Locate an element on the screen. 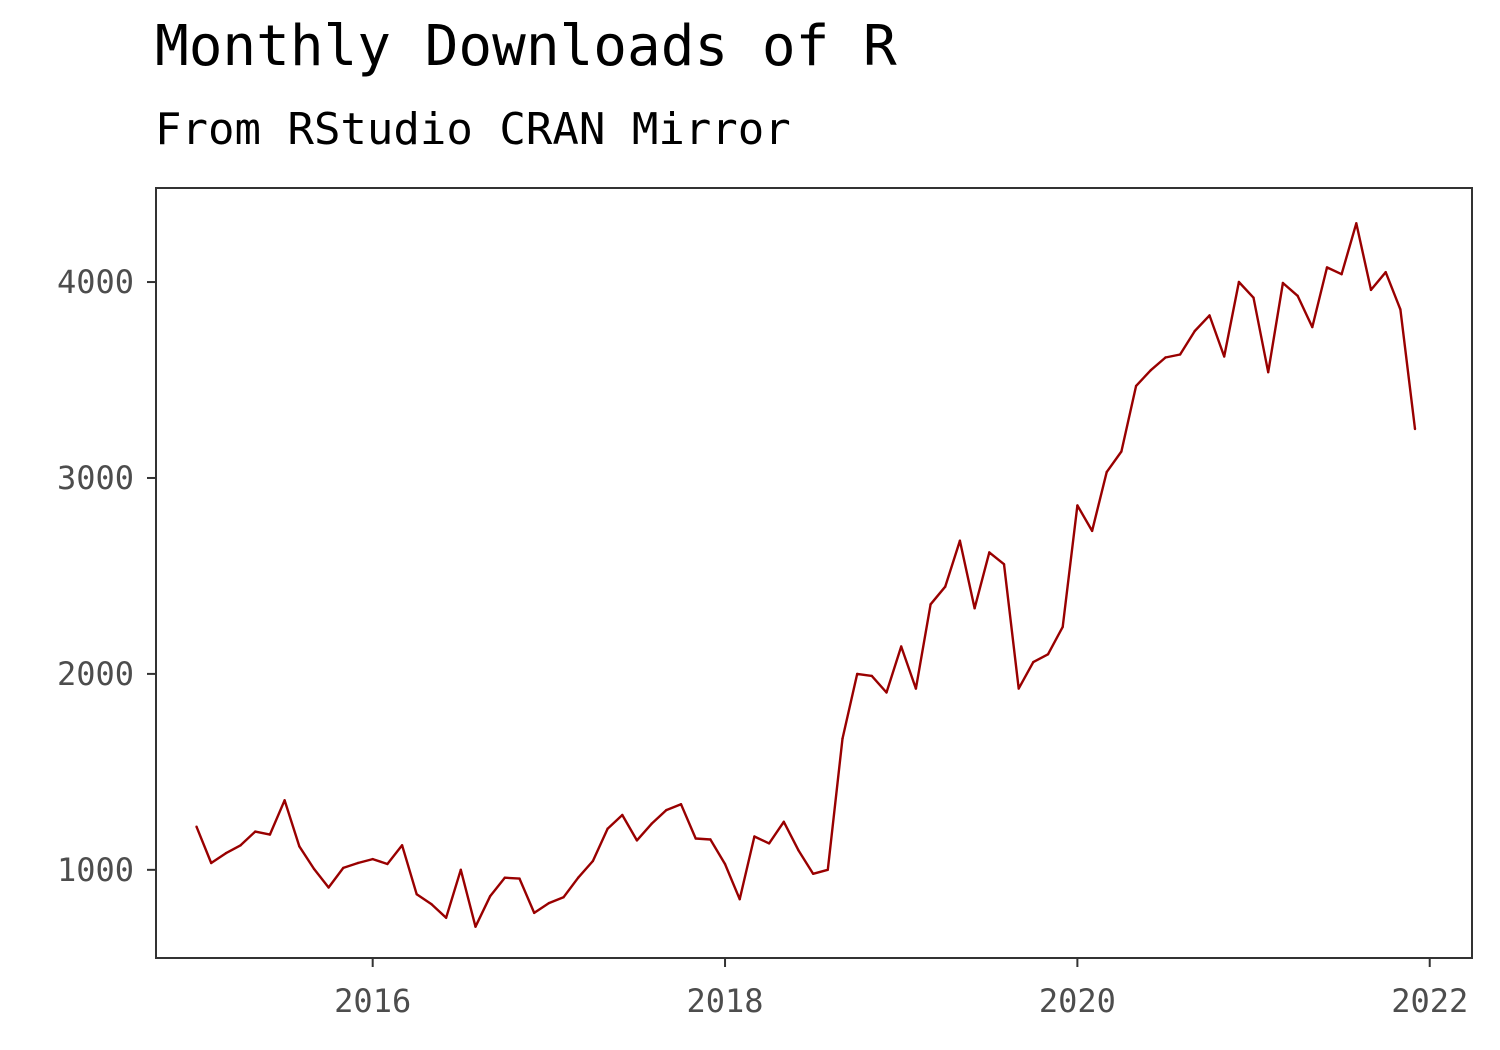 This screenshot has height=1050, width=1500. y-tick-label: 1000 is located at coordinates (95, 870).